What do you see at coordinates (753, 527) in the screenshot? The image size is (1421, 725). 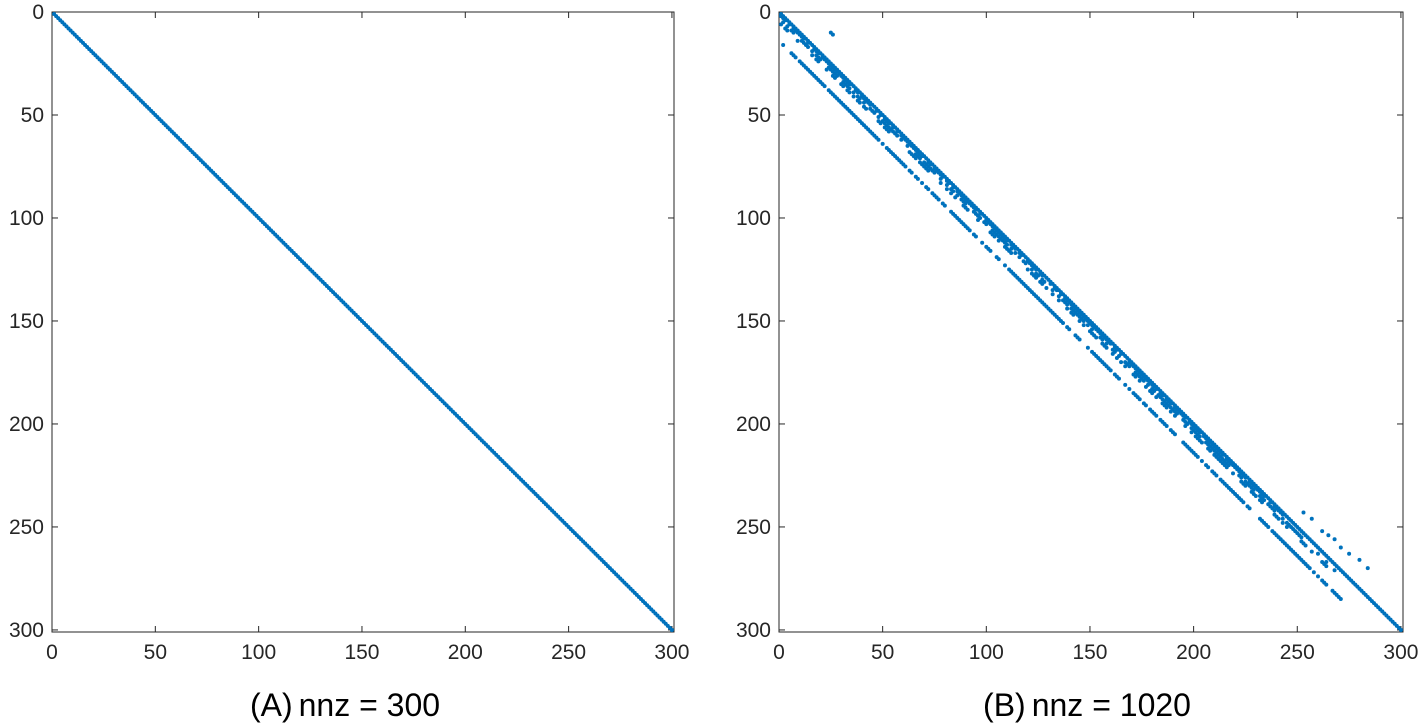 I see `y-tick-label: 250` at bounding box center [753, 527].